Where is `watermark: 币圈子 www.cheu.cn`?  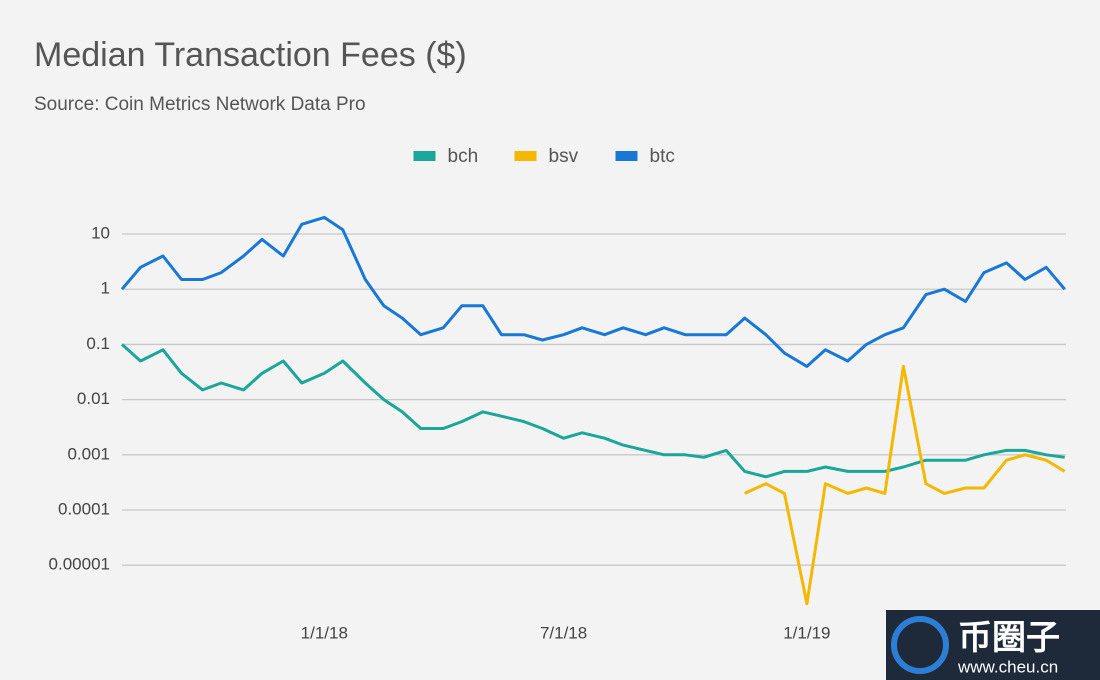
watermark: 币圈子 www.cheu.cn is located at coordinates (993, 645).